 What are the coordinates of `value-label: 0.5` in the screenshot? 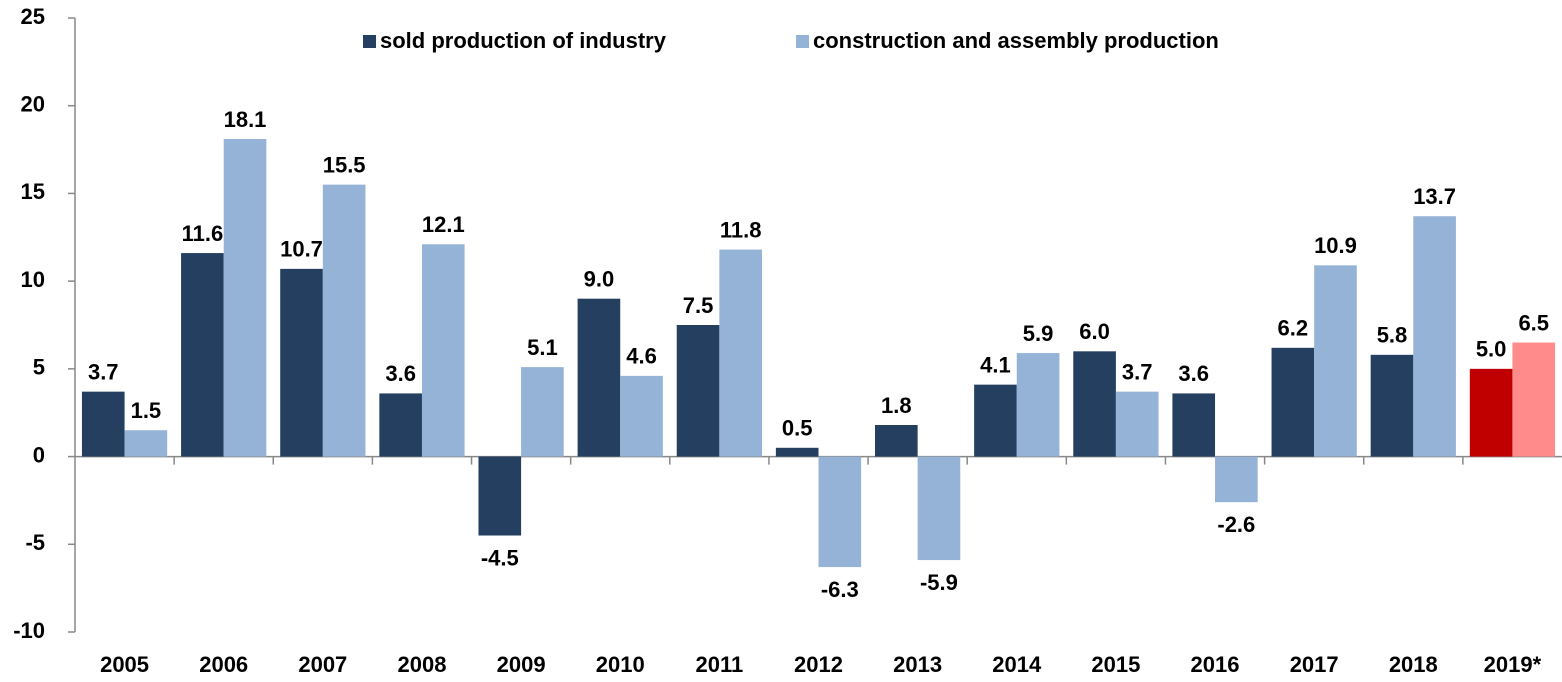 It's located at (797, 428).